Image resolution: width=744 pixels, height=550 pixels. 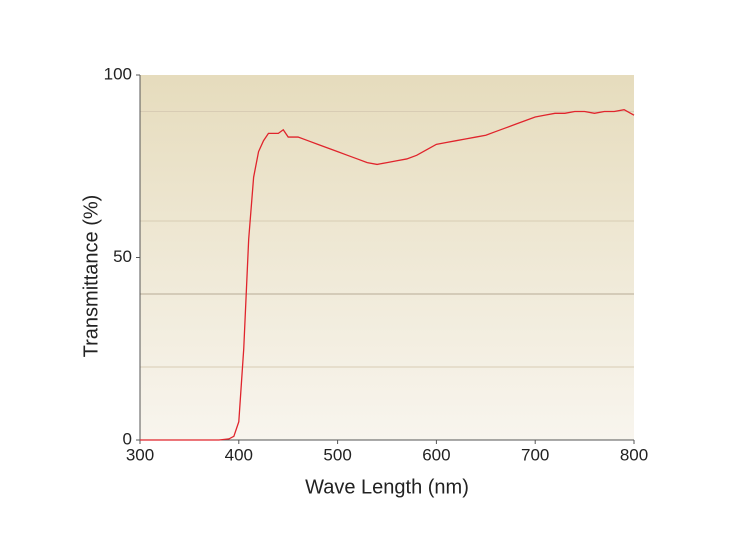 What do you see at coordinates (337, 454) in the screenshot?
I see `x-tick-label: 500` at bounding box center [337, 454].